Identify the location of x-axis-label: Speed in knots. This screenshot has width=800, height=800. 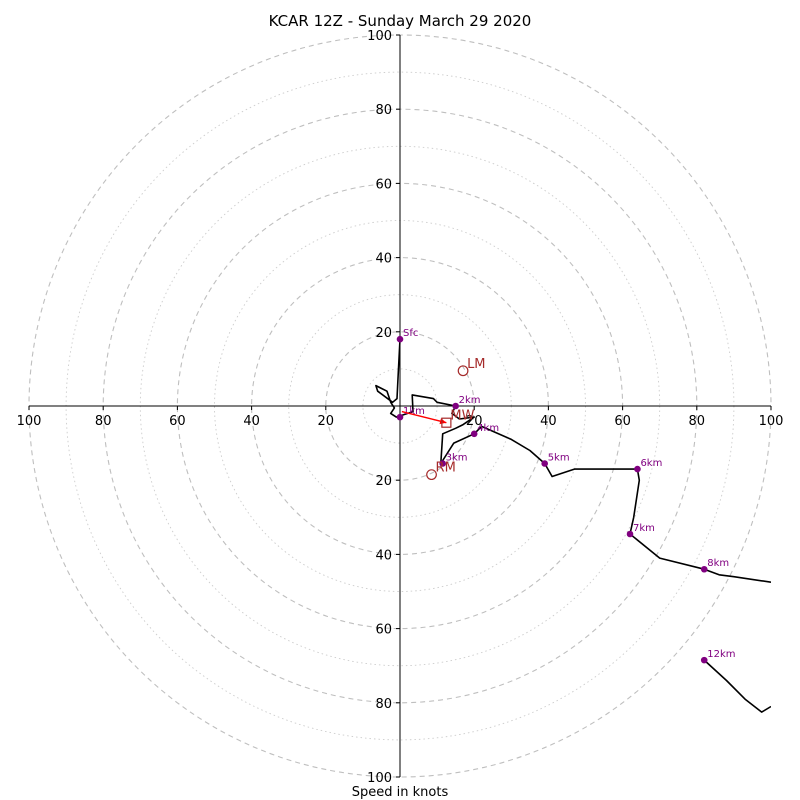
(400, 792).